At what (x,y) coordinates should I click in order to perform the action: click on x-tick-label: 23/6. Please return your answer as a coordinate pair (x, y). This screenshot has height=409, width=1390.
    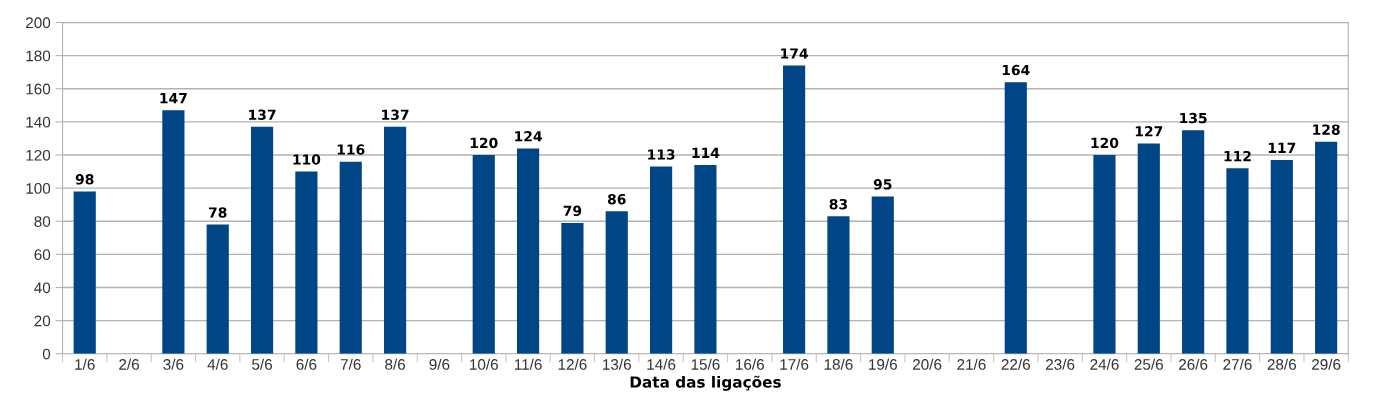
    Looking at the image, I should click on (1060, 364).